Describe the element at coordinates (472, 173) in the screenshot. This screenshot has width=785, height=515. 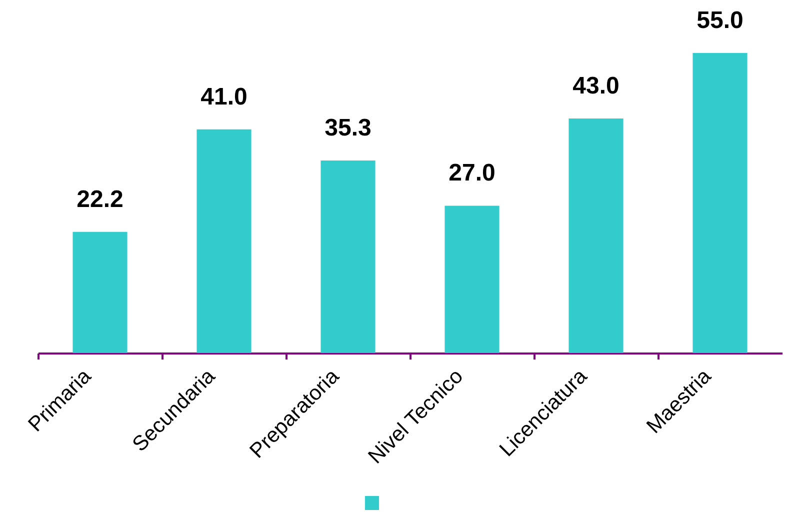
I see `data-label: 27.0` at that location.